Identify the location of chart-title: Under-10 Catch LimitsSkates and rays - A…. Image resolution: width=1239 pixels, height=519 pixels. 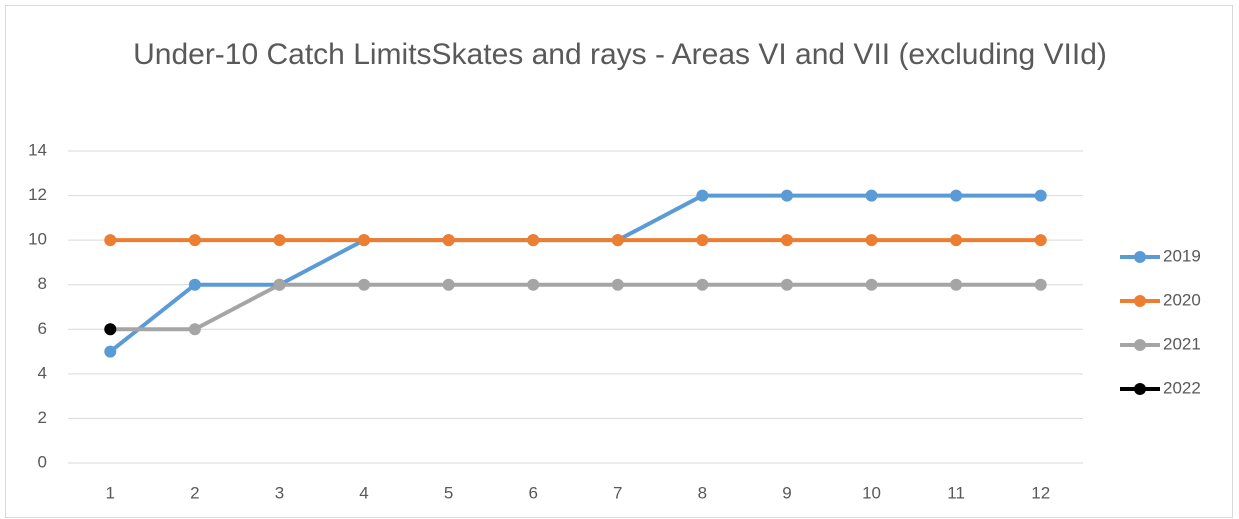
(620, 54).